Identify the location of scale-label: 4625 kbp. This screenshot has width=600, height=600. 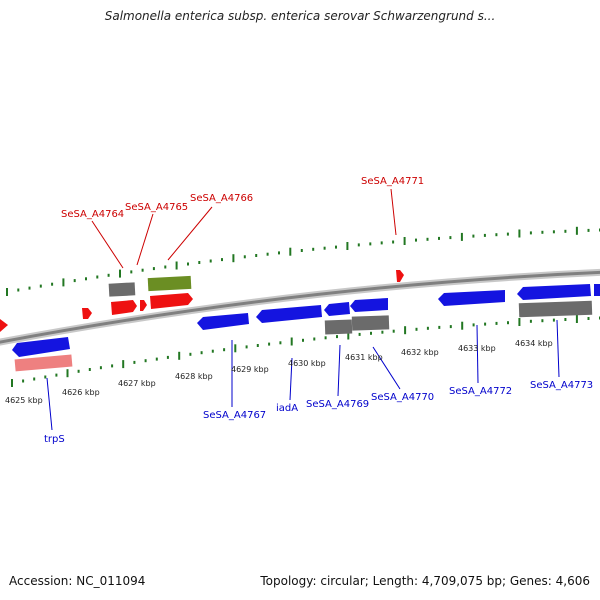
(24, 400).